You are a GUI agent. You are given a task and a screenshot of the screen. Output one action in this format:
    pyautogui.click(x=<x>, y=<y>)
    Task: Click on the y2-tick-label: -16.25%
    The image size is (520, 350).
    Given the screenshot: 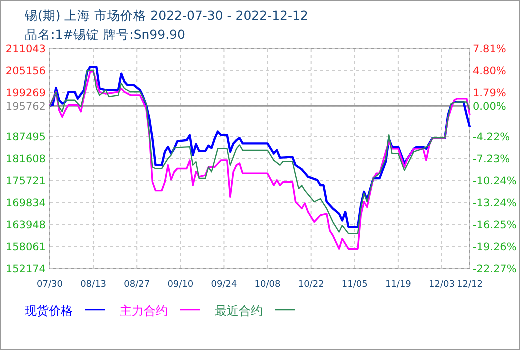 What is the action you would take?
    pyautogui.click(x=495, y=226)
    